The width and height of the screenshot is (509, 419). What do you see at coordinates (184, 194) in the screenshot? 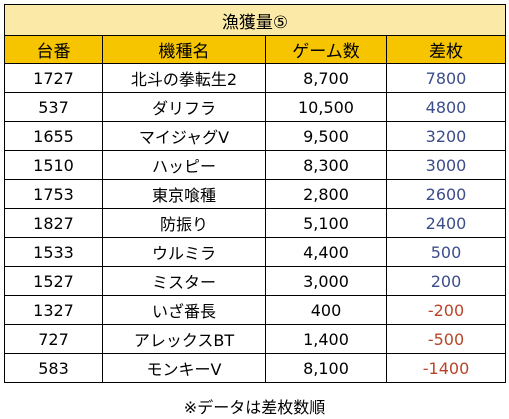
I see `cell-machine-name: 東京喰種` at bounding box center [184, 194].